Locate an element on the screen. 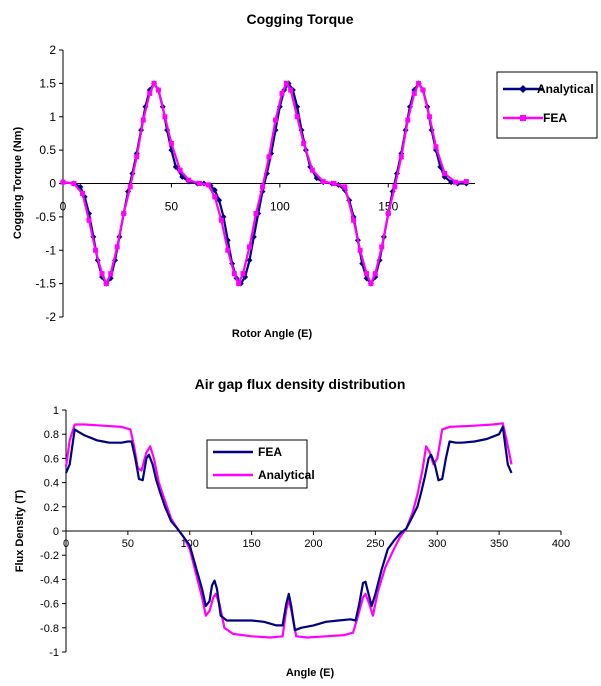 This screenshot has height=686, width=601. chart2-y-tick-label: -0.6 is located at coordinates (49, 605).